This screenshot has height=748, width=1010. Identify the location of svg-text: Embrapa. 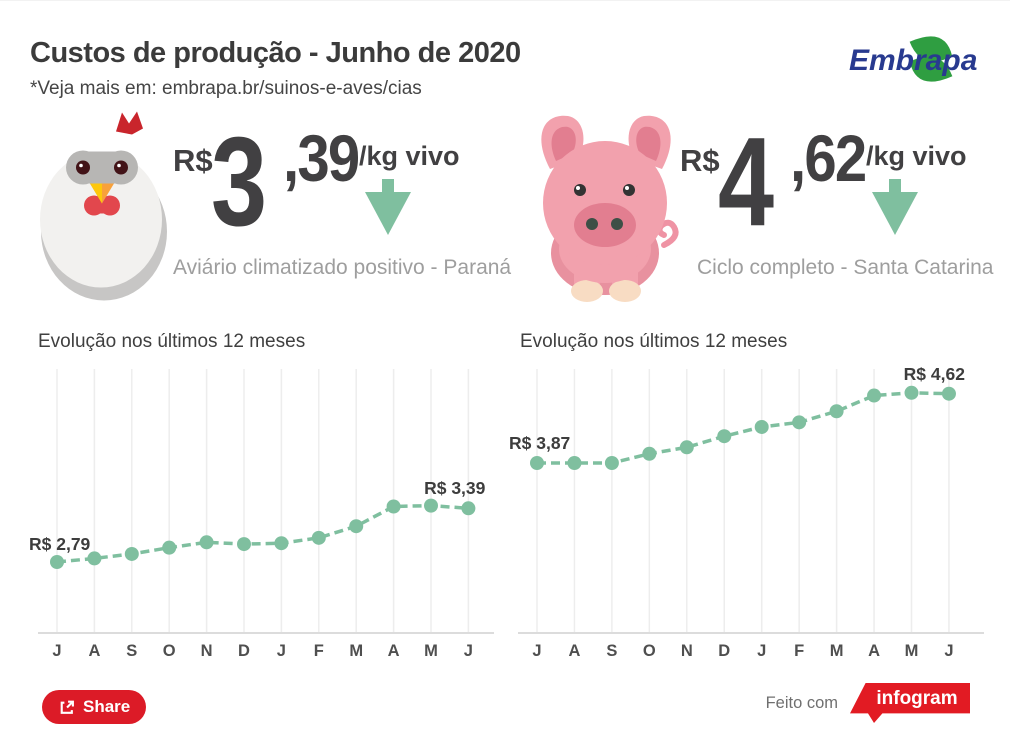
(913, 60).